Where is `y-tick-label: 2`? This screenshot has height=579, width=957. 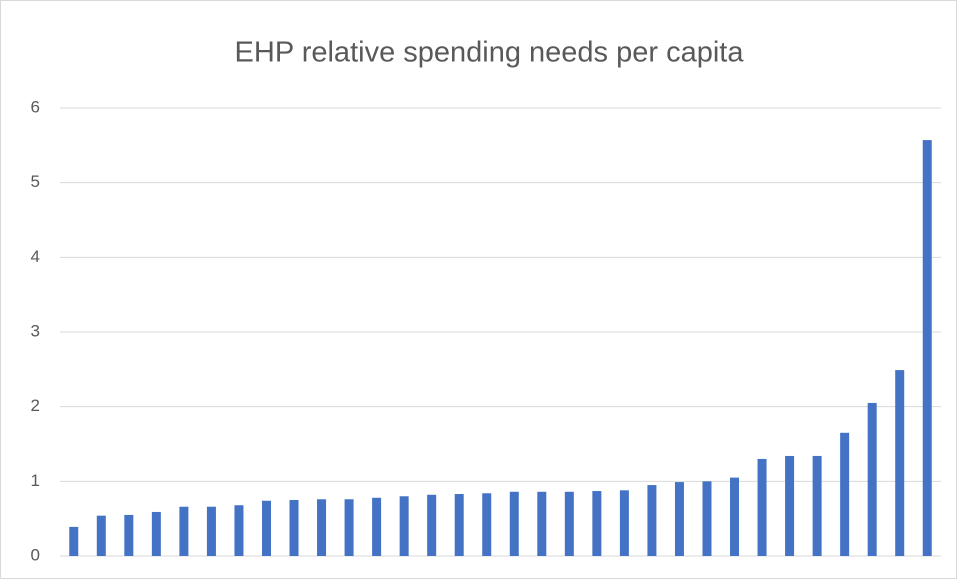
y-tick-label: 2 is located at coordinates (35, 405).